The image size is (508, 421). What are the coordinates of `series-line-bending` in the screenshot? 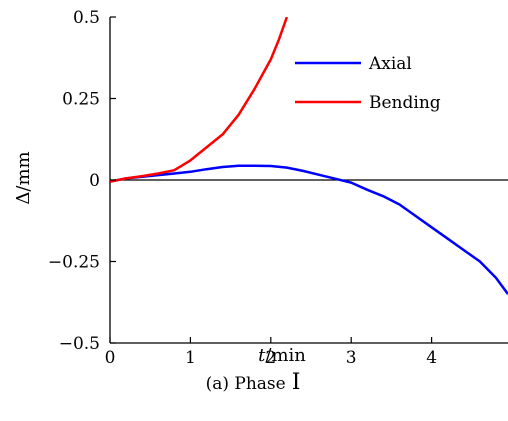 It's located at (199, 100).